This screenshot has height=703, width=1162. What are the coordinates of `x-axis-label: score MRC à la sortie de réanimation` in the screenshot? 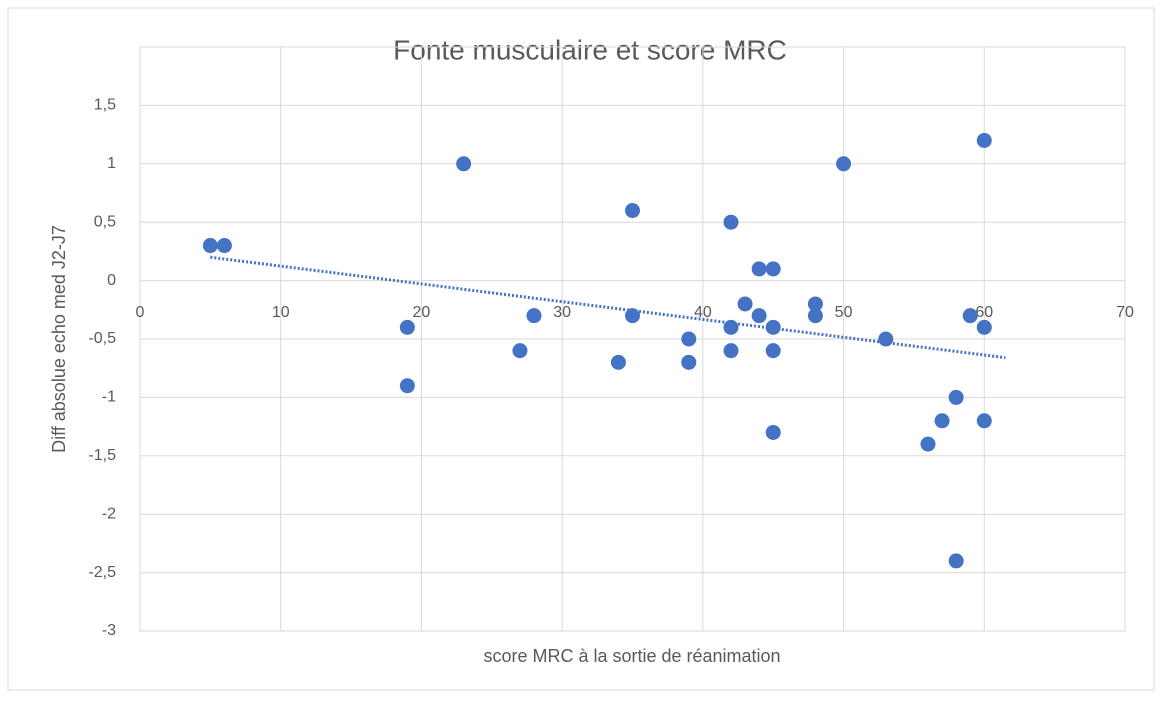 It's located at (631, 656).